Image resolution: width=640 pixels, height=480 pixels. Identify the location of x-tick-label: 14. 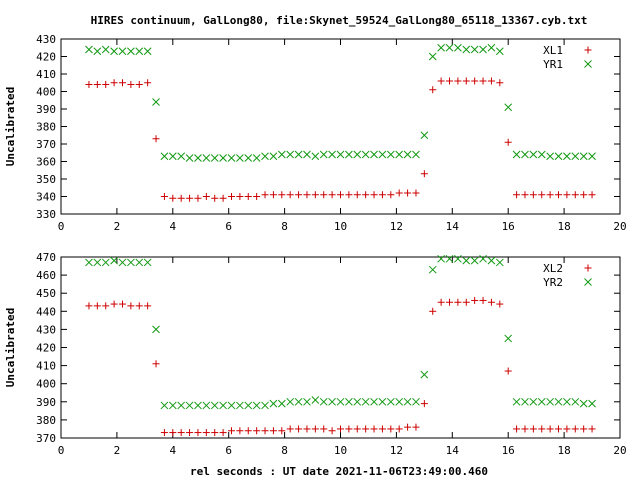
(453, 450).